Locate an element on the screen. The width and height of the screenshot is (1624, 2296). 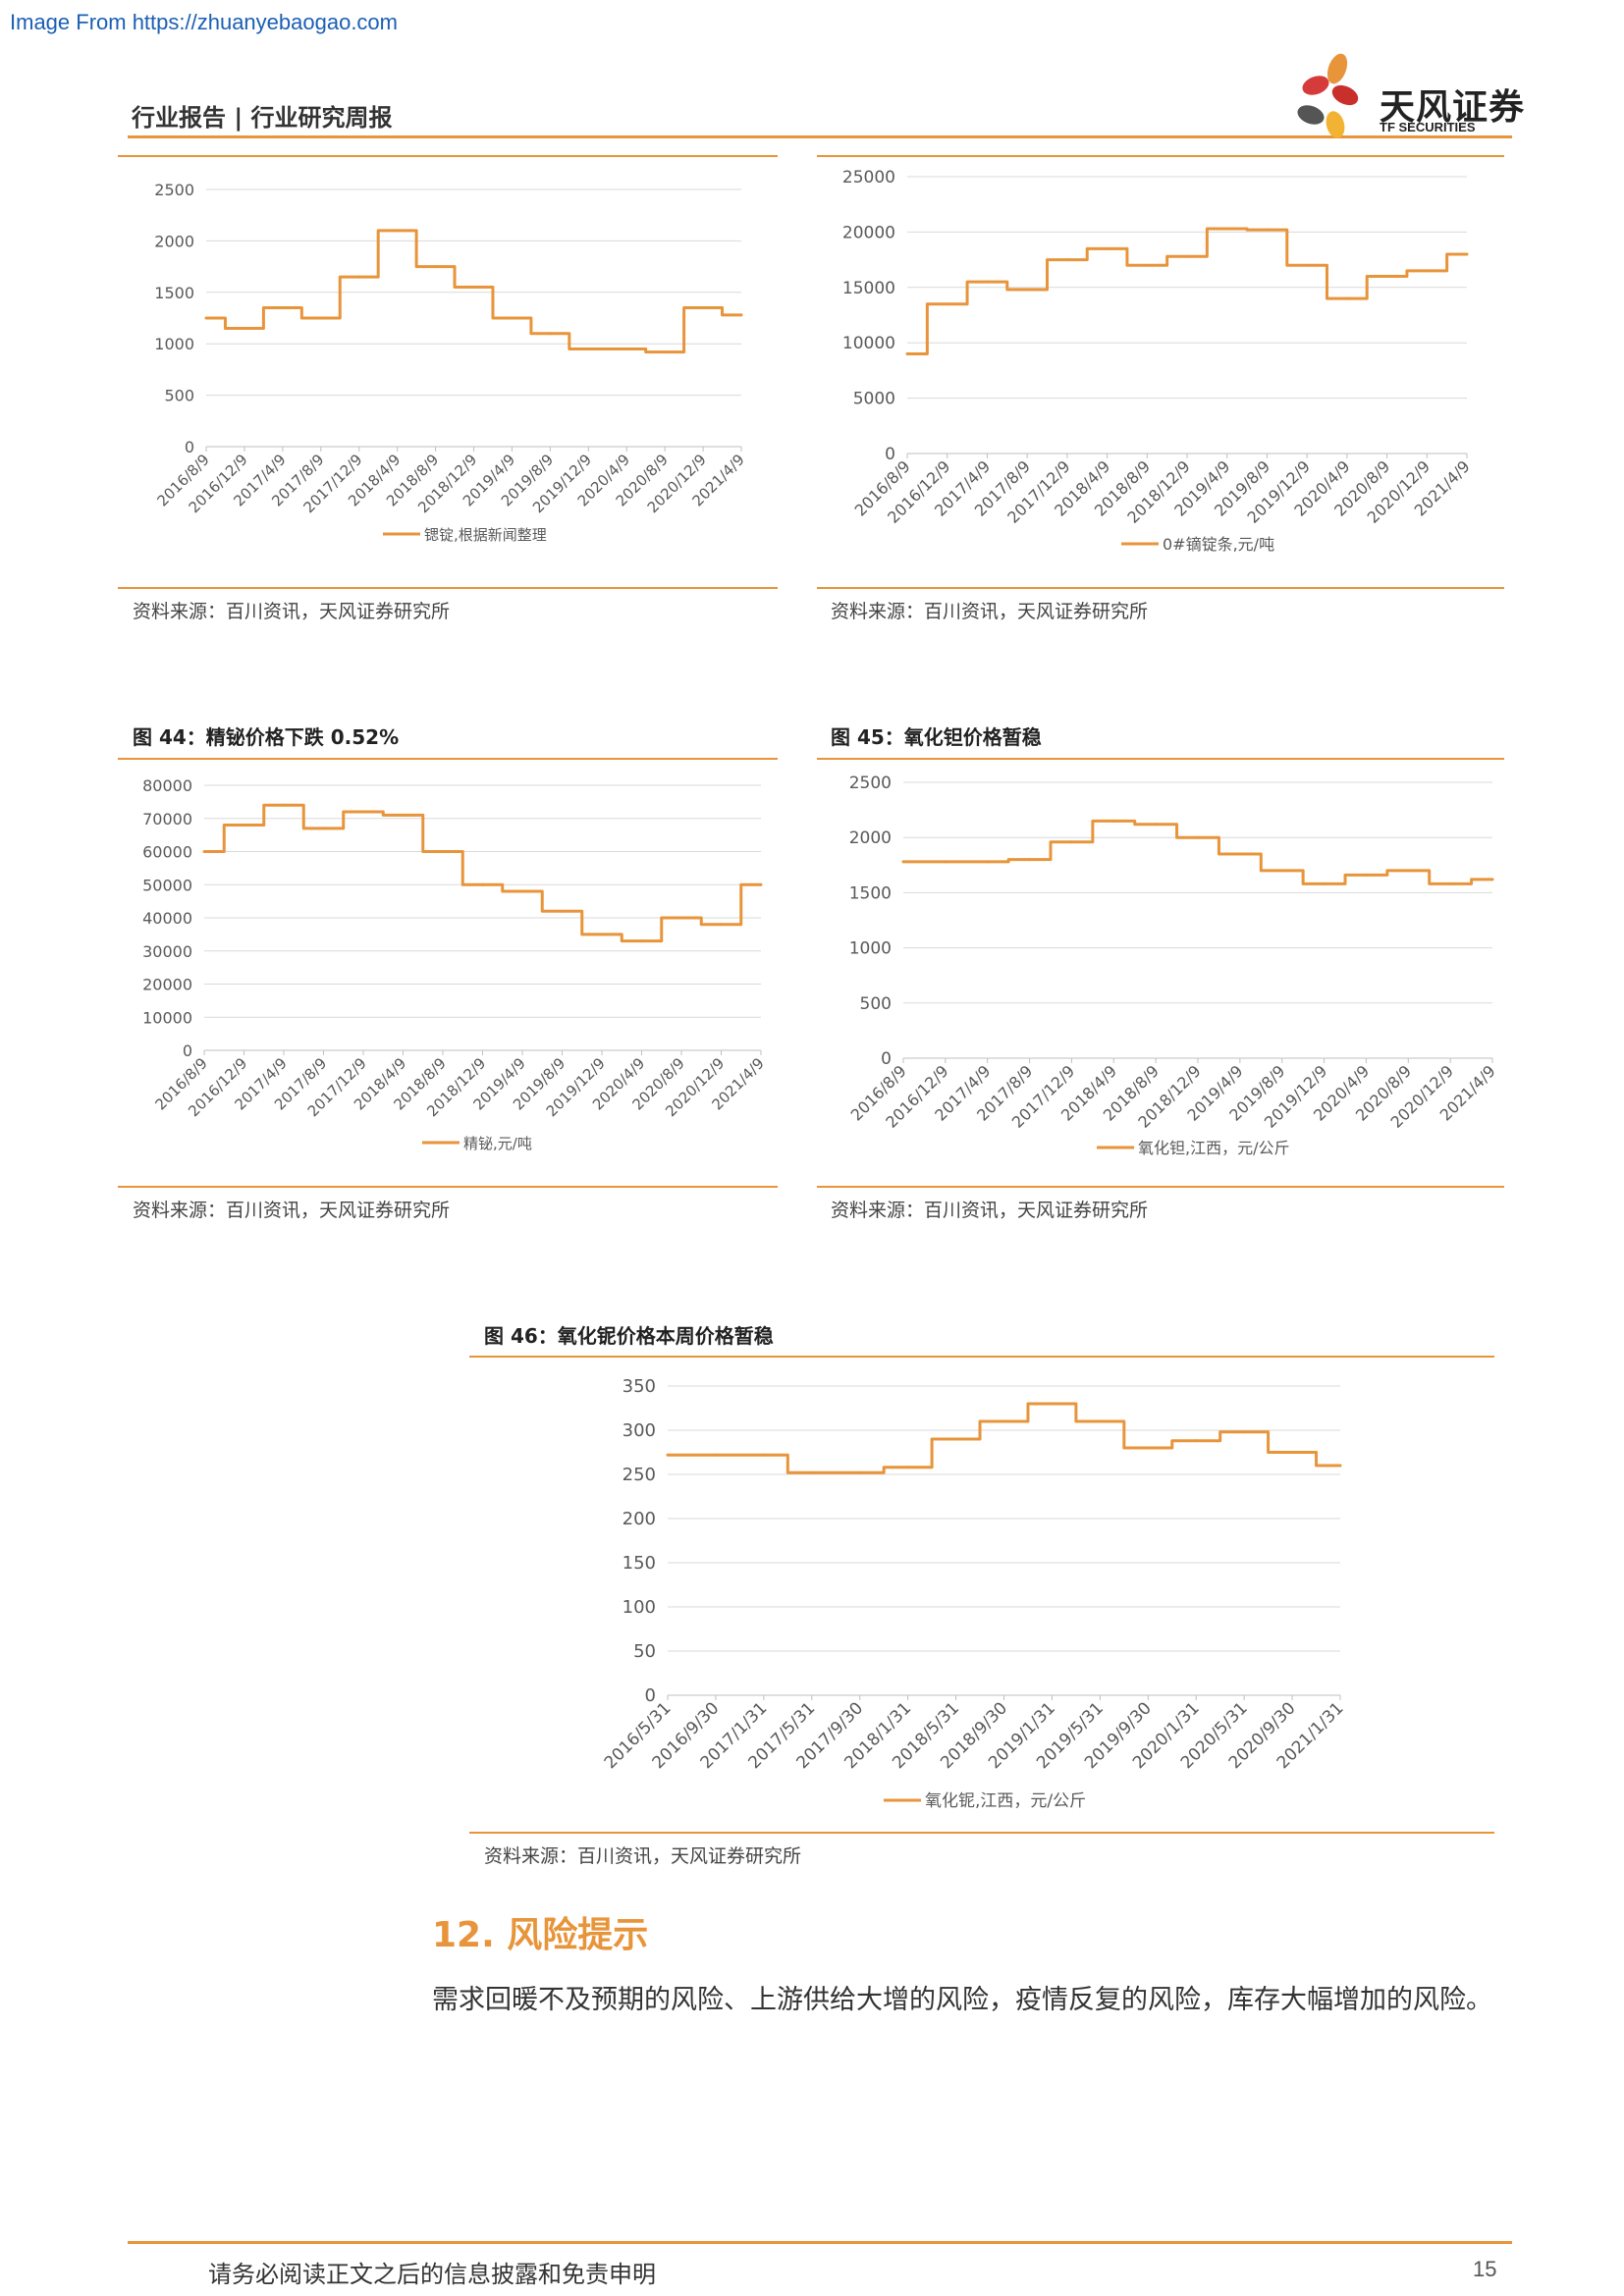
logo-text-cn: 天风证券 is located at coordinates (1453, 108).